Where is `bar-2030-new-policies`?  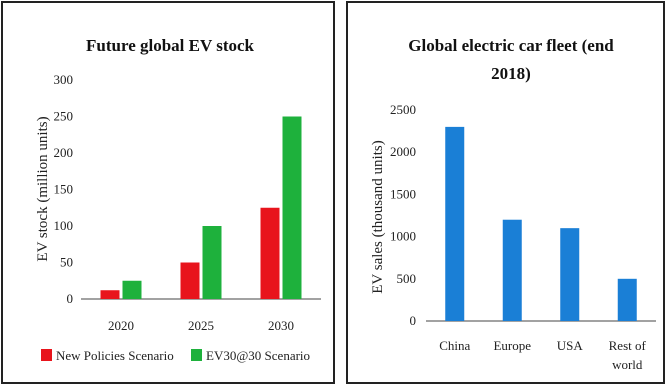
bar-2030-new-policies is located at coordinates (270, 253).